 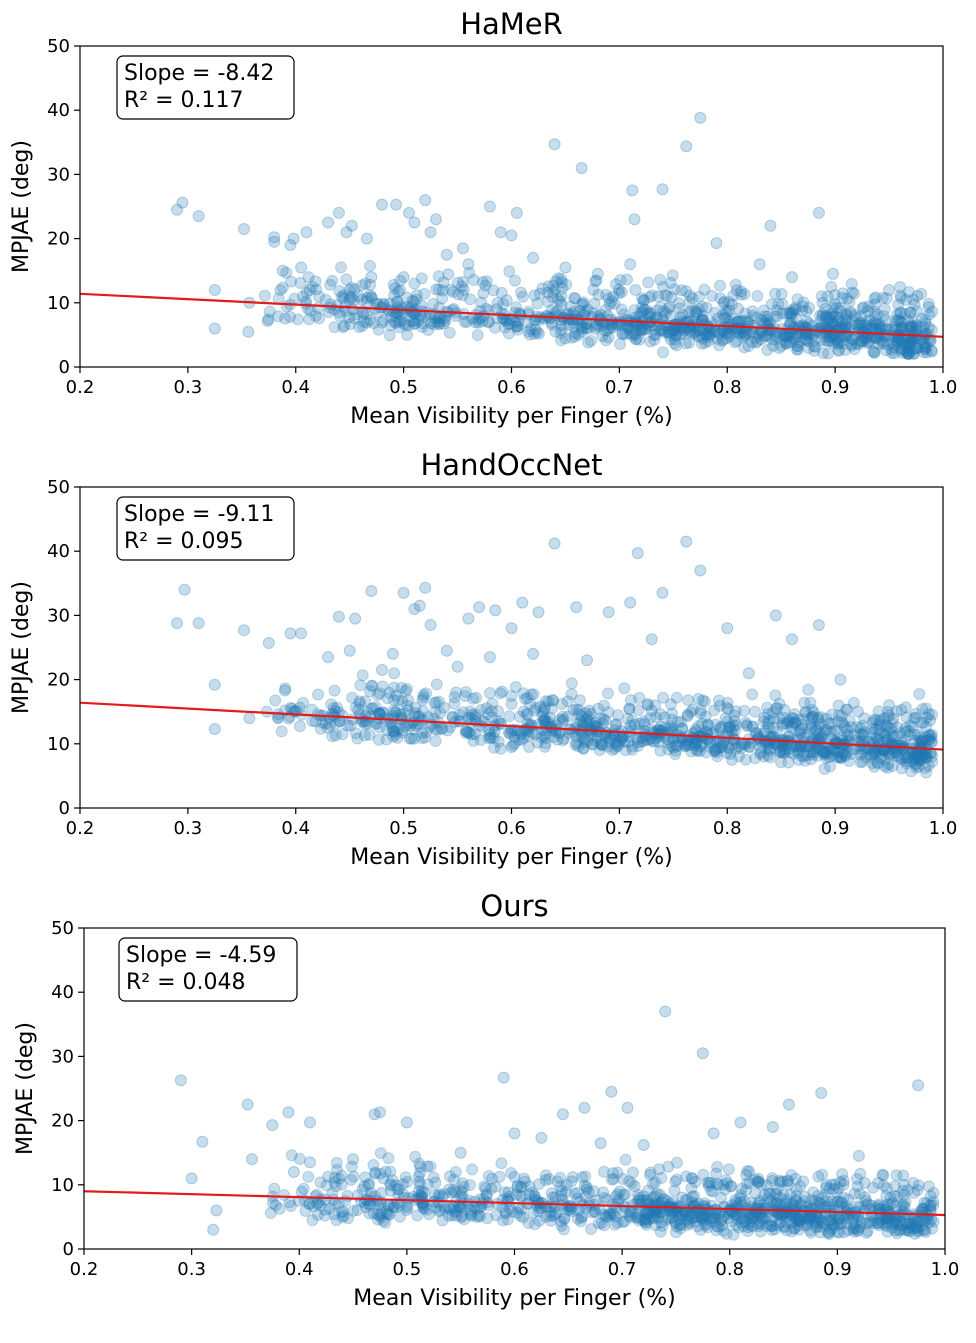 What do you see at coordinates (403, 828) in the screenshot?
I see `x-tick-label: 0.5` at bounding box center [403, 828].